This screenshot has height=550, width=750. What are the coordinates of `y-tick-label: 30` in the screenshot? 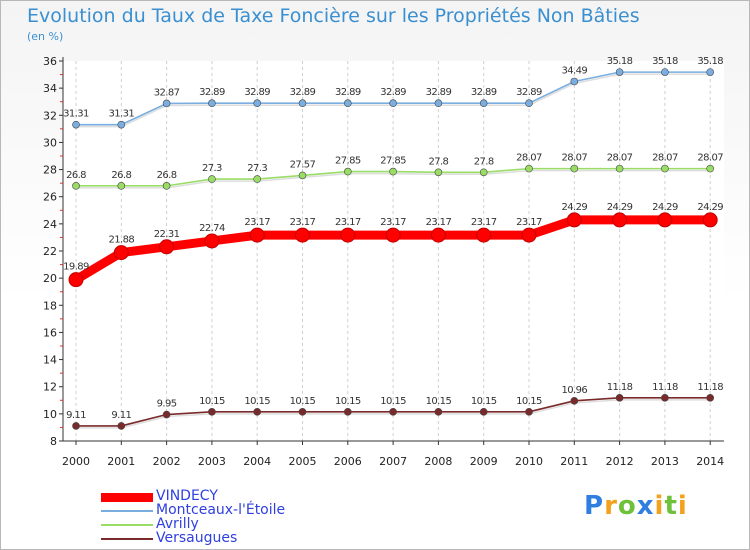 It's located at (50, 142).